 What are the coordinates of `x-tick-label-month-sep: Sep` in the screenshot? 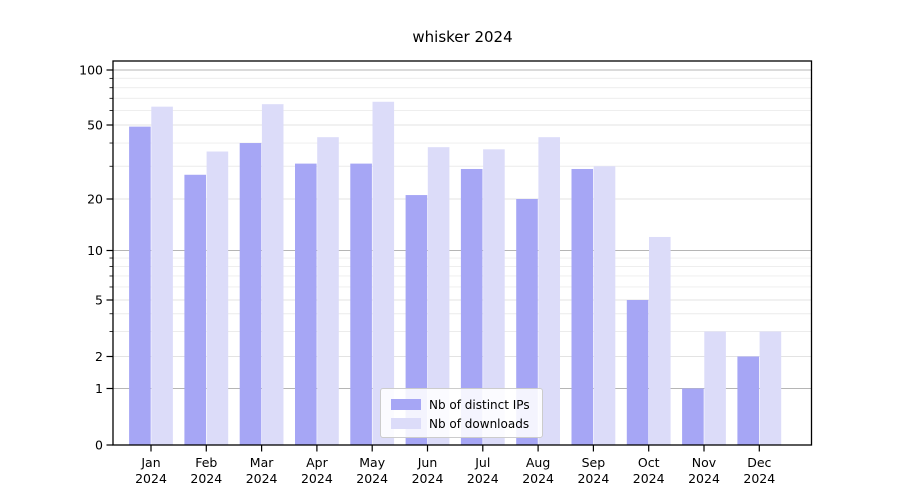 It's located at (594, 462).